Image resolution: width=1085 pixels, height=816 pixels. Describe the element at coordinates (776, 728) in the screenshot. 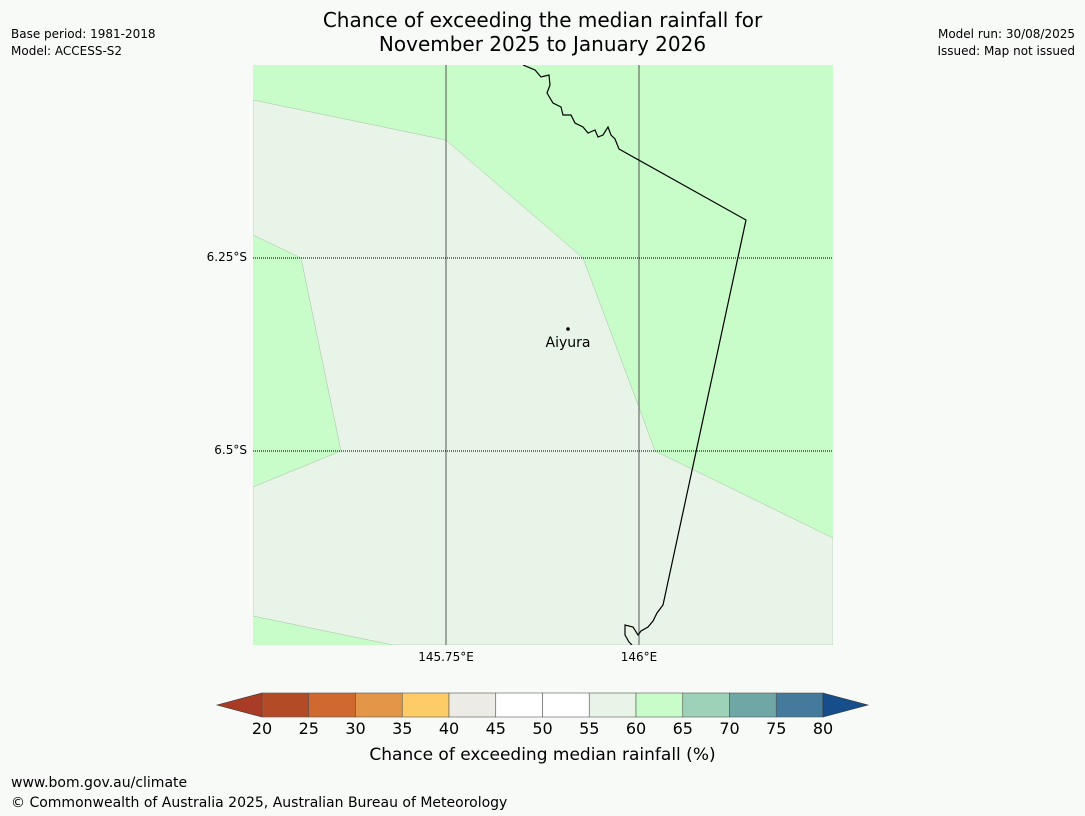

I see `colorbar-tick-label: 75` at that location.